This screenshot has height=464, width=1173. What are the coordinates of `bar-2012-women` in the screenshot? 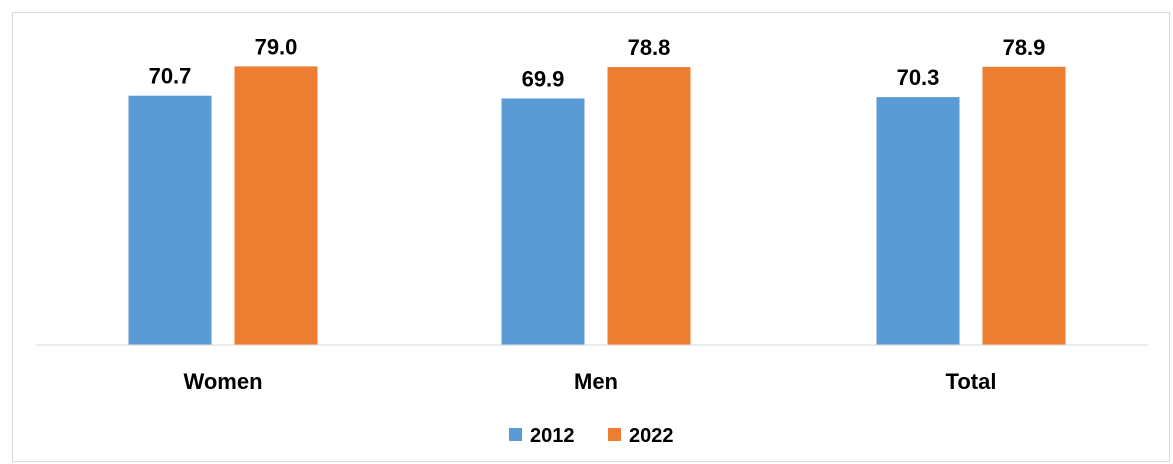 It's located at (170, 220).